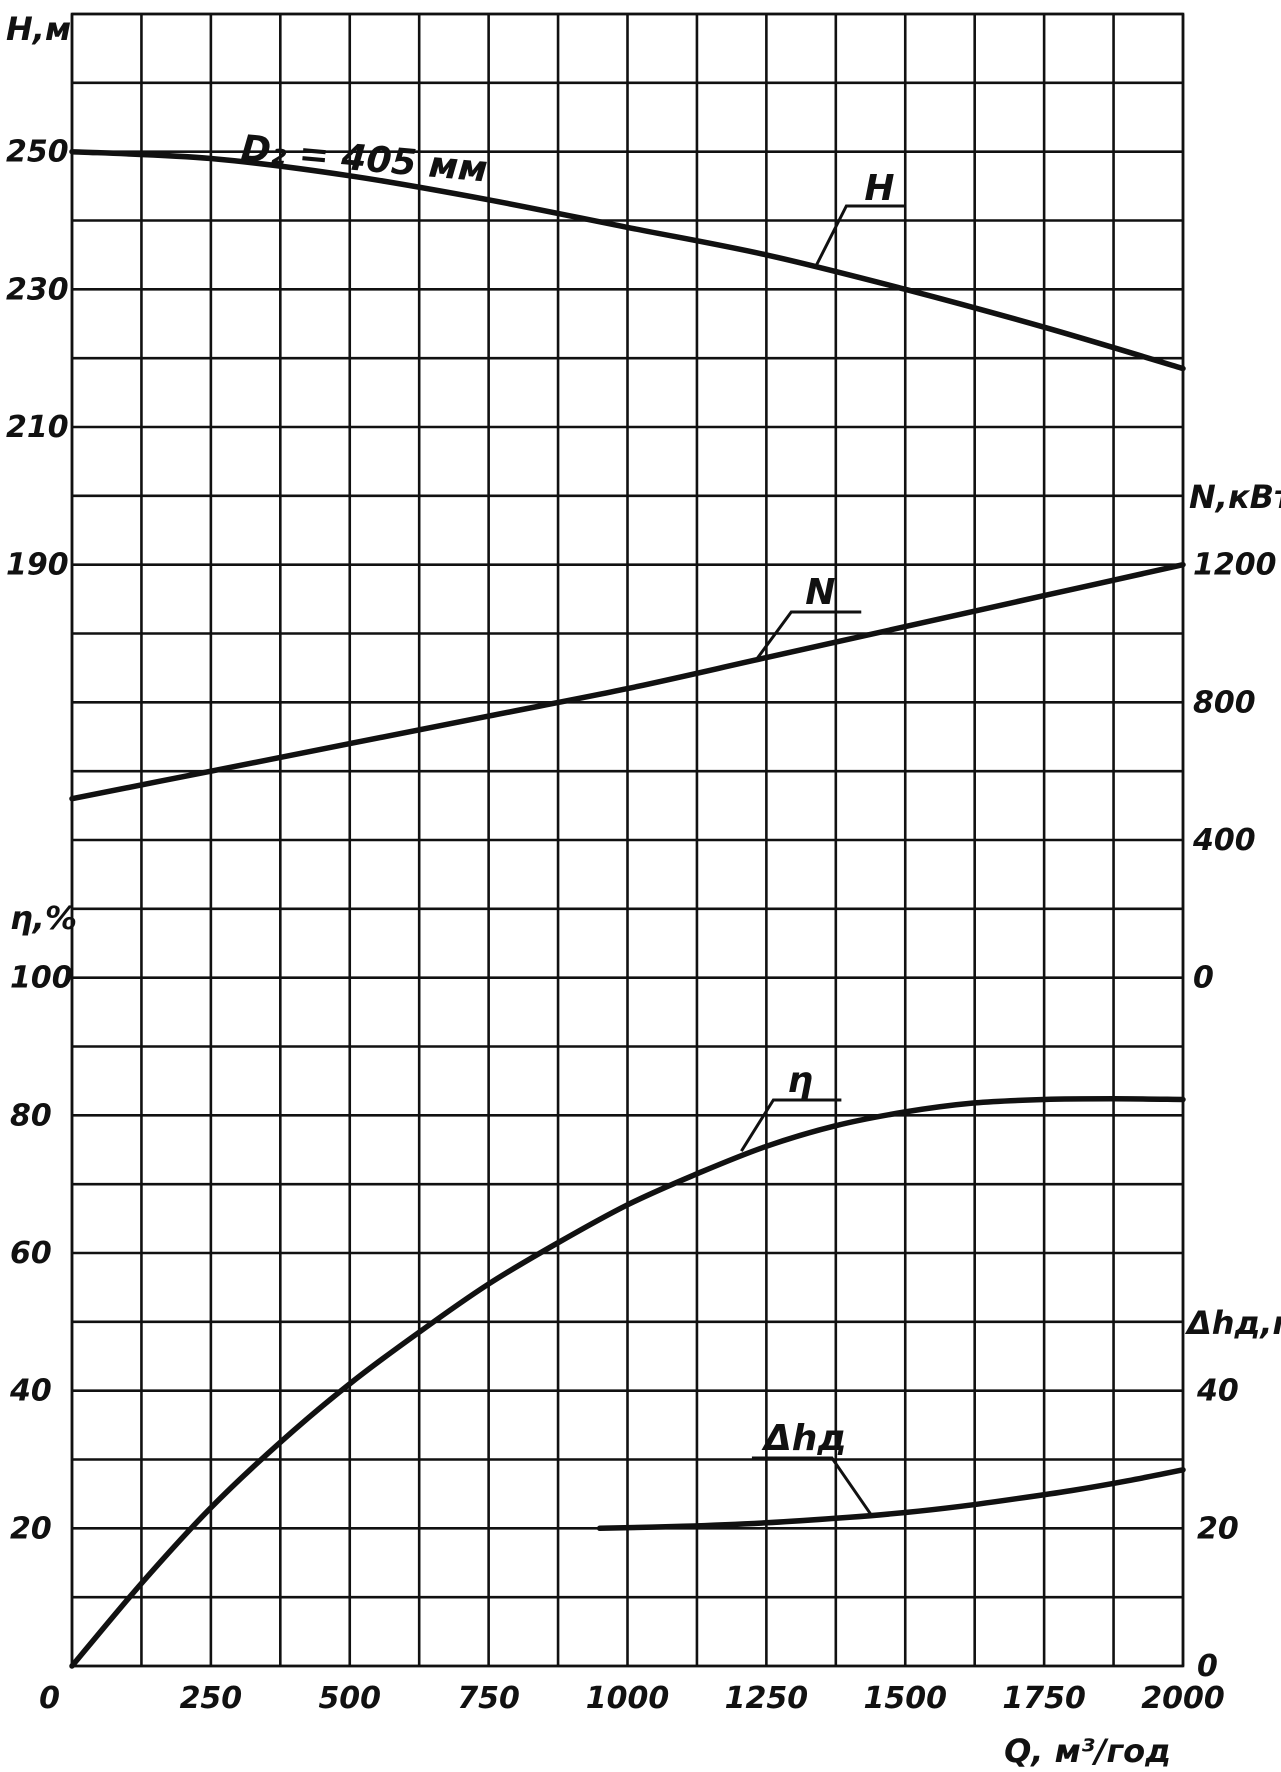 This screenshot has height=1772, width=1281. What do you see at coordinates (812, 1486) in the screenshot?
I see `npsh-label-leader` at bounding box center [812, 1486].